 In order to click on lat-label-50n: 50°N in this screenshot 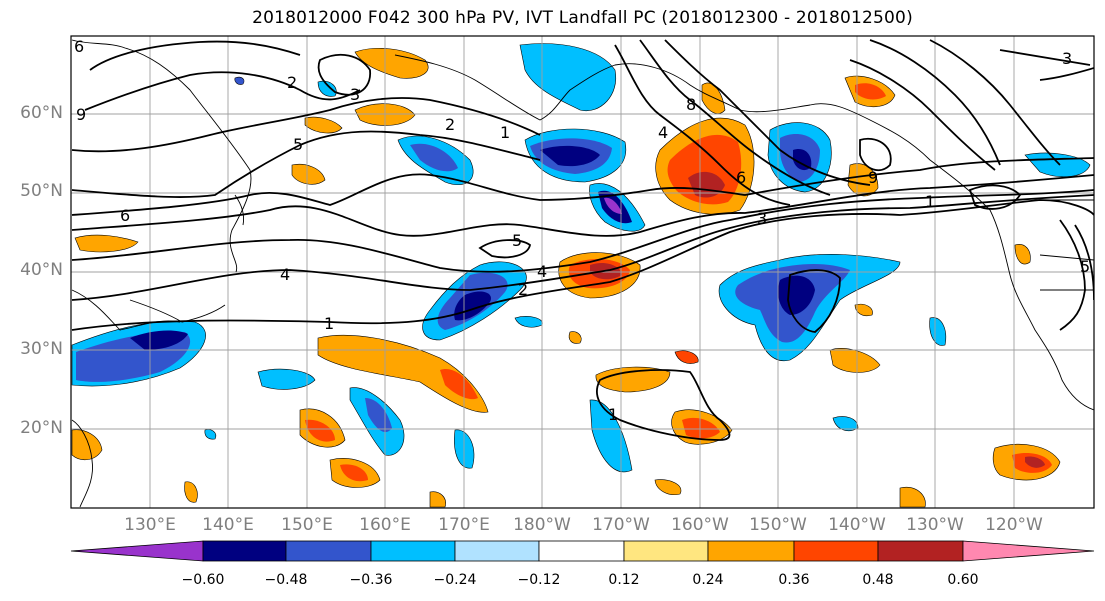, I will do `click(41, 191)`.